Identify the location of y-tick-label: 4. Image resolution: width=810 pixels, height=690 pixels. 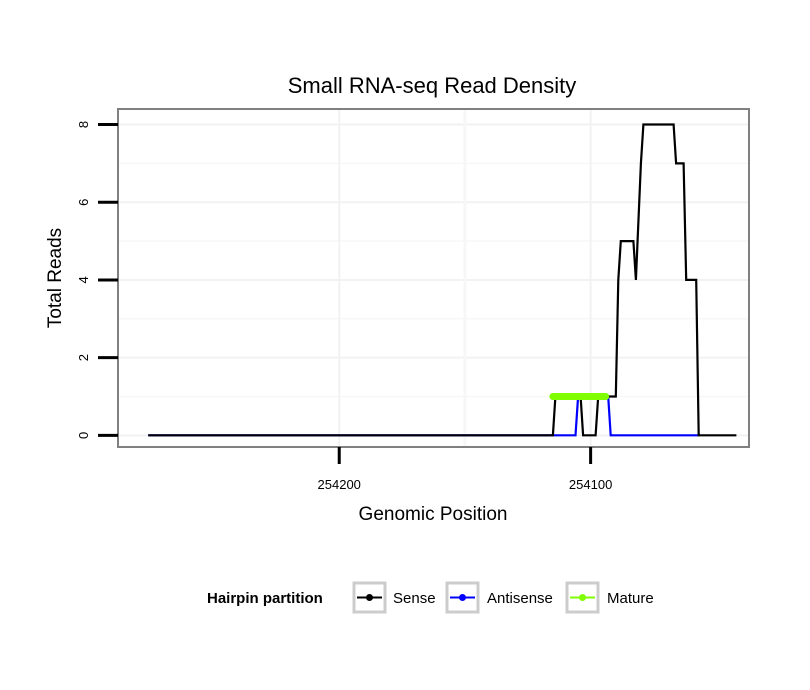
(83, 279).